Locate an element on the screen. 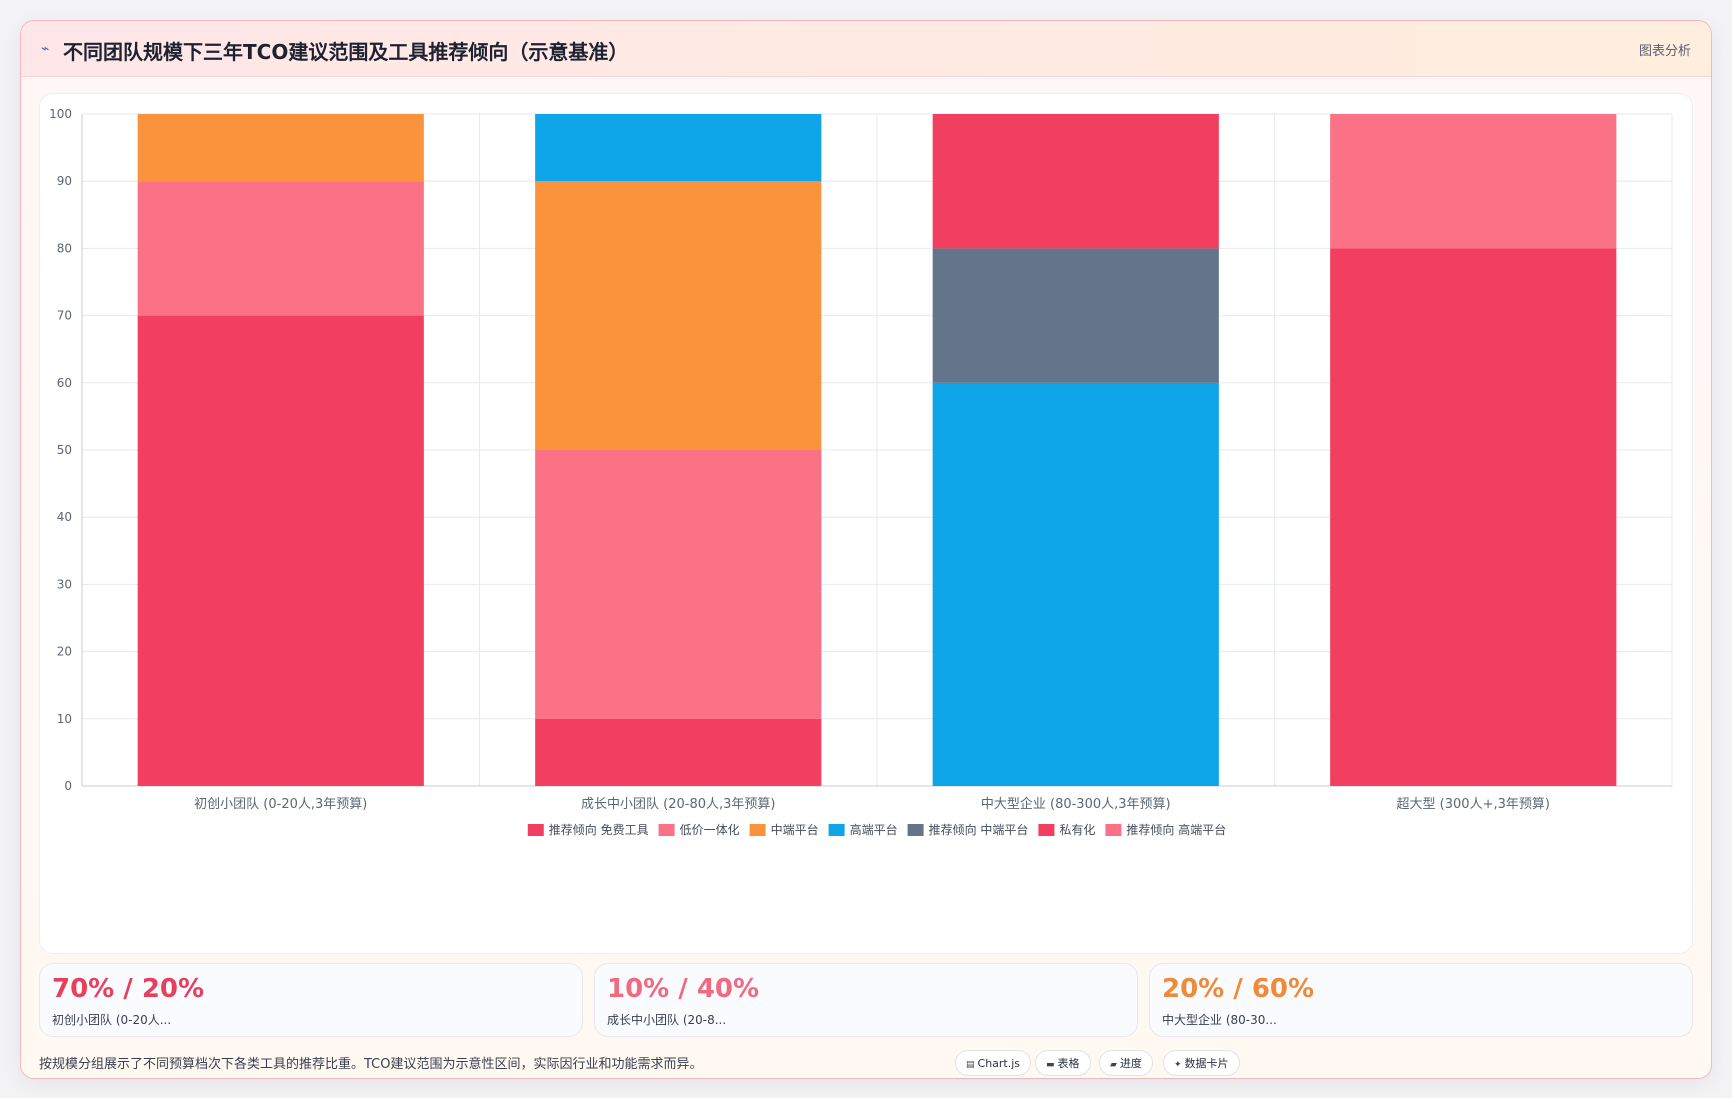  y-tick-label: 70 is located at coordinates (64, 316).